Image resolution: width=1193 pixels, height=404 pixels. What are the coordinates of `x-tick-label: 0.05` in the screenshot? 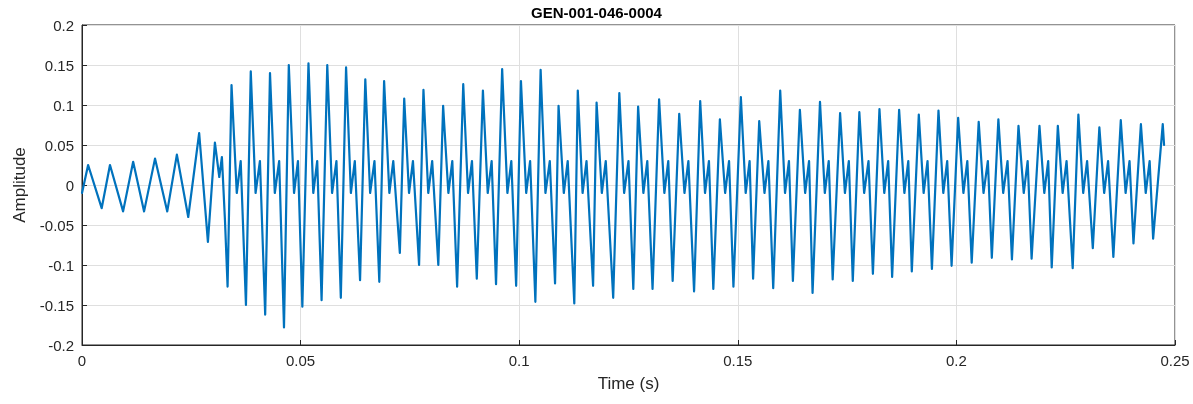 It's located at (301, 360).